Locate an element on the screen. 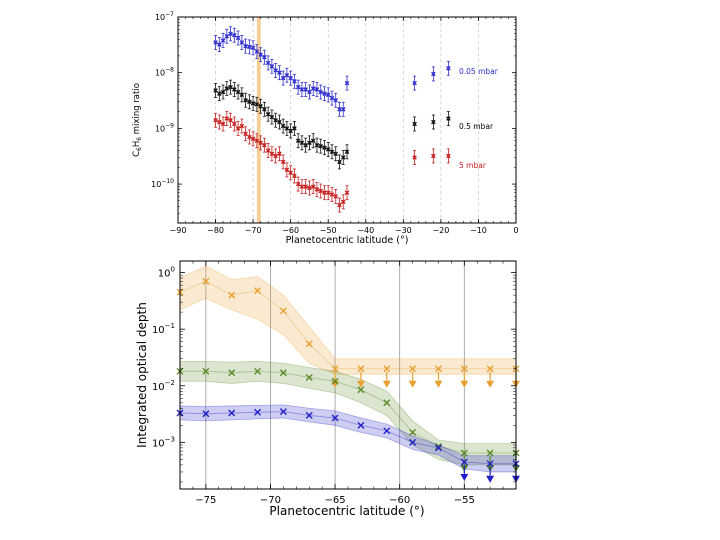 This screenshot has height=540, width=720. x-tick-label: 0 is located at coordinates (515, 230).